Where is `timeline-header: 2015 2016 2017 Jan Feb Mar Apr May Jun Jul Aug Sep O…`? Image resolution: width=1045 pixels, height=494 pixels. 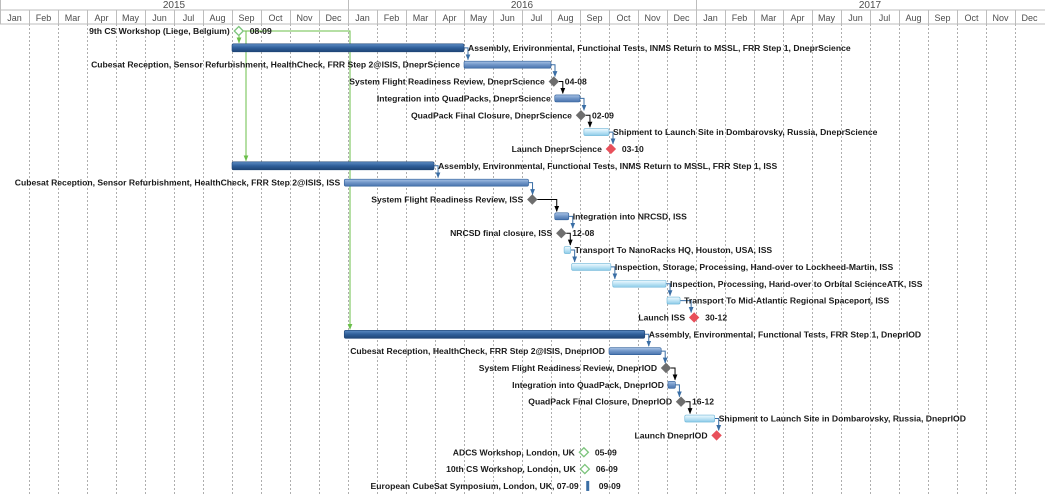
timeline-header: 2015 2016 2017 Jan Feb Mar Apr May Jun Jul Aug Sep O… is located at coordinates (522, 12).